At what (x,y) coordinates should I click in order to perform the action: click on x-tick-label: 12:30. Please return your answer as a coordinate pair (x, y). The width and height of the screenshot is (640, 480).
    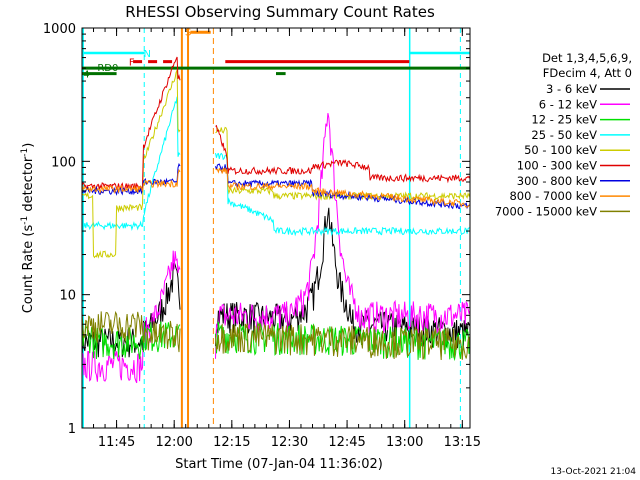
    Looking at the image, I should click on (289, 442).